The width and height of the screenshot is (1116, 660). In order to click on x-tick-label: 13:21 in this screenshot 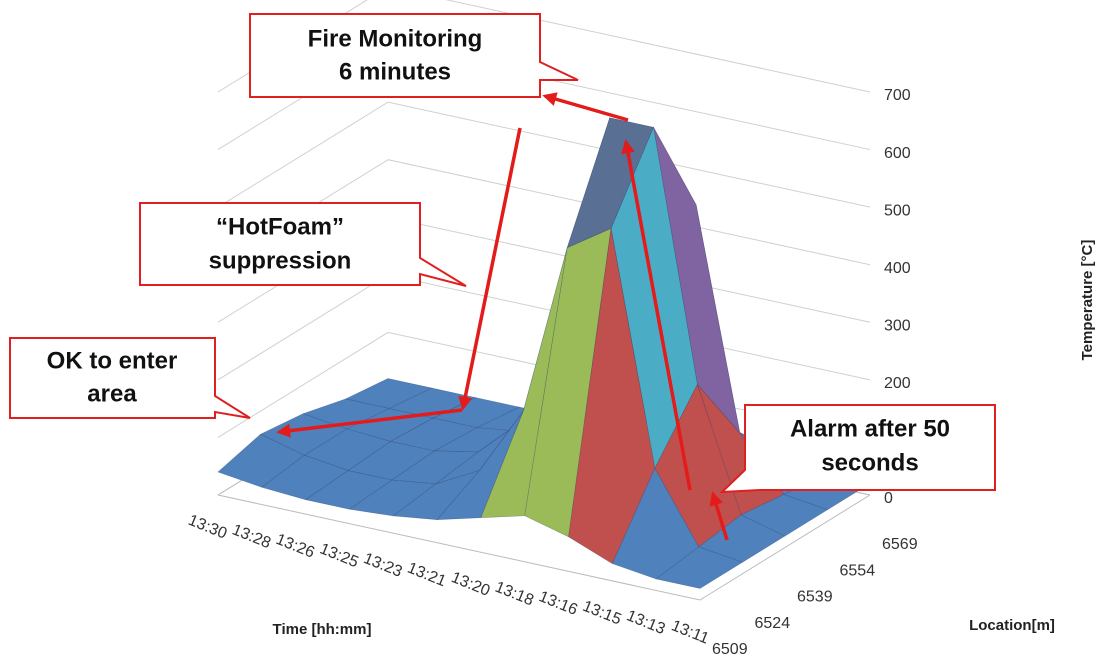, I will do `click(427, 575)`.